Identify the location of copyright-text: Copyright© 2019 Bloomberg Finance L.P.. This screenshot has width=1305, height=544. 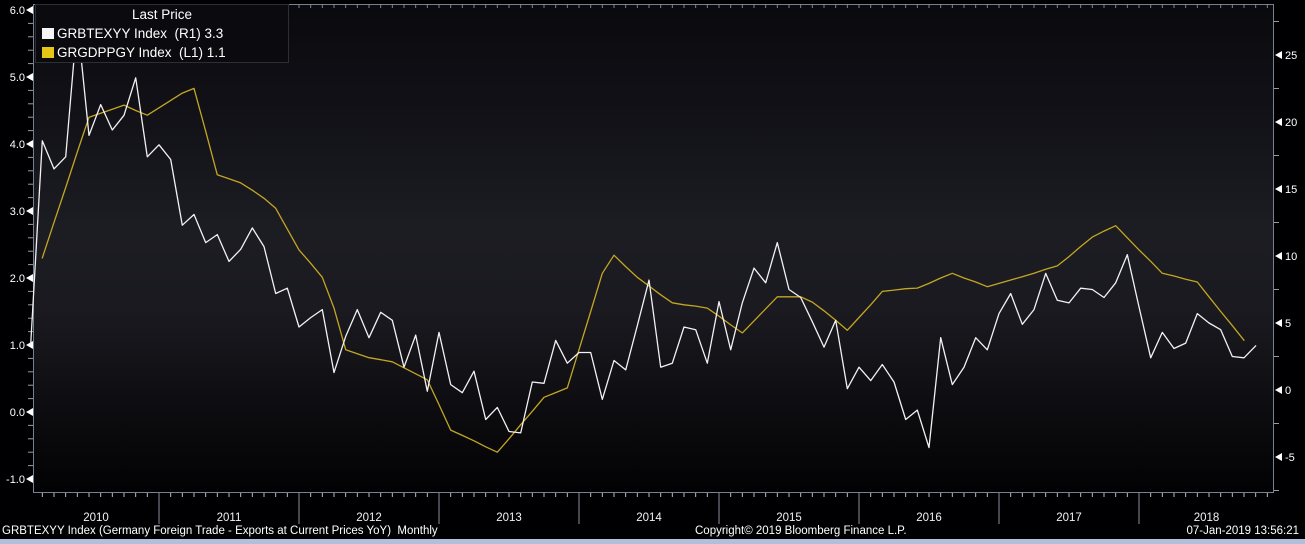
(801, 531).